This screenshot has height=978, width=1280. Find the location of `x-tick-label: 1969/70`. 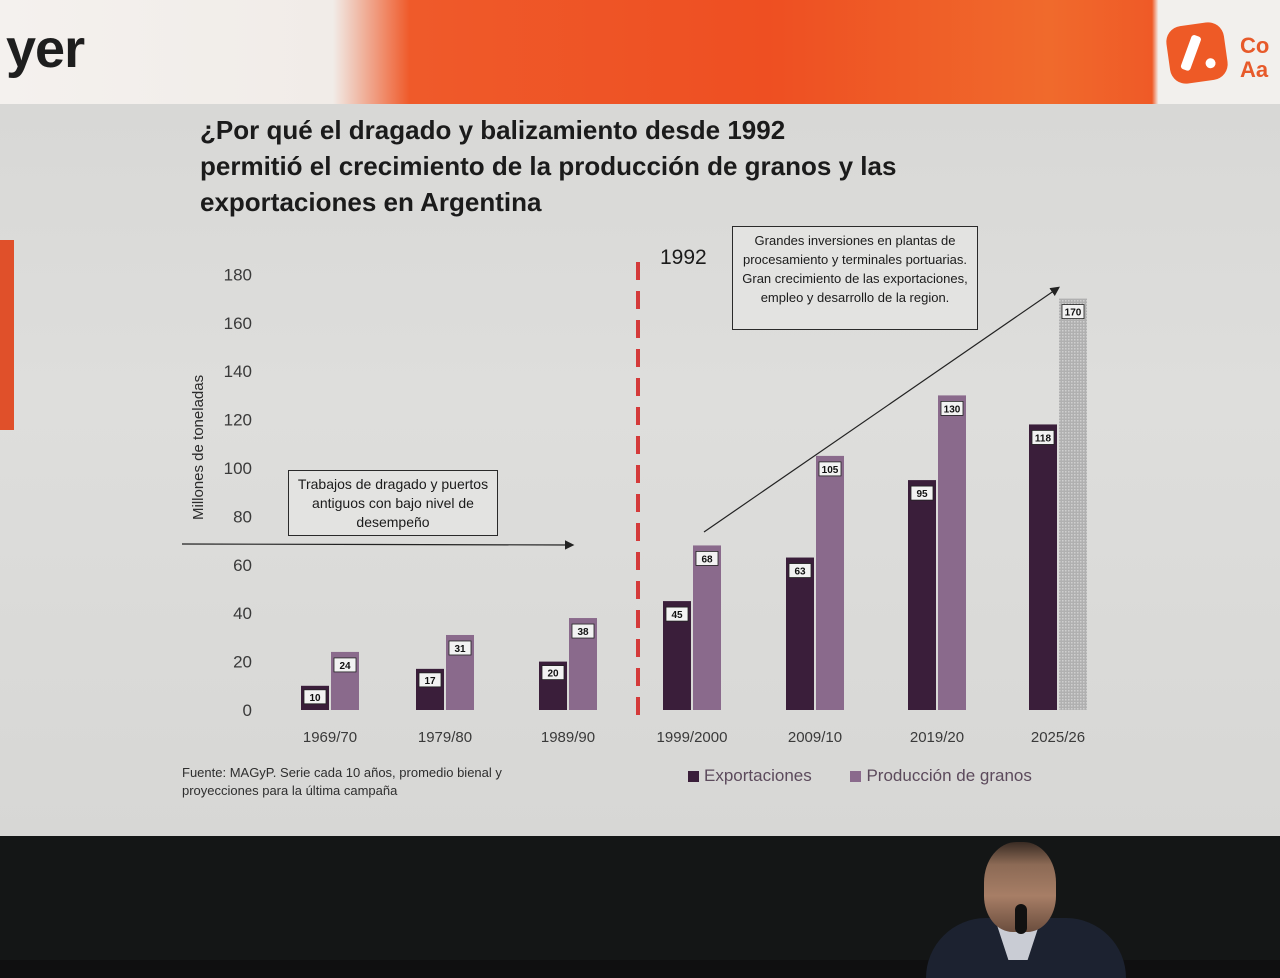

x-tick-label: 1969/70 is located at coordinates (330, 737).